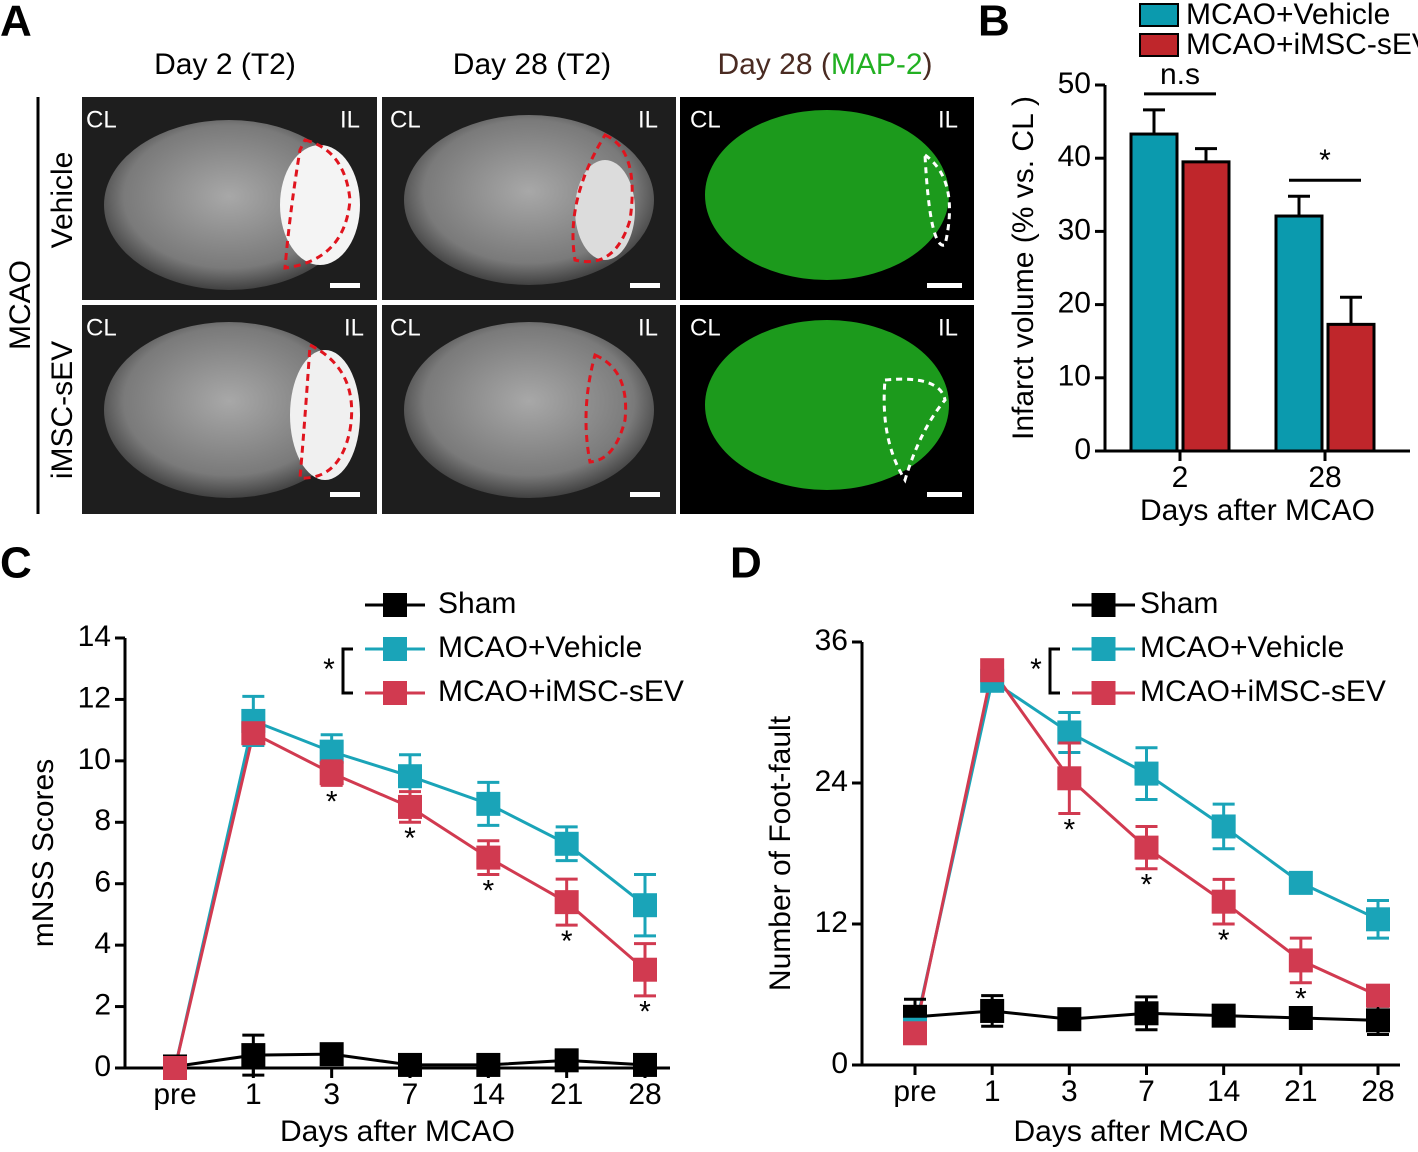 The height and width of the screenshot is (1152, 1418). I want to click on x-tick-label: pre, so click(174, 1094).